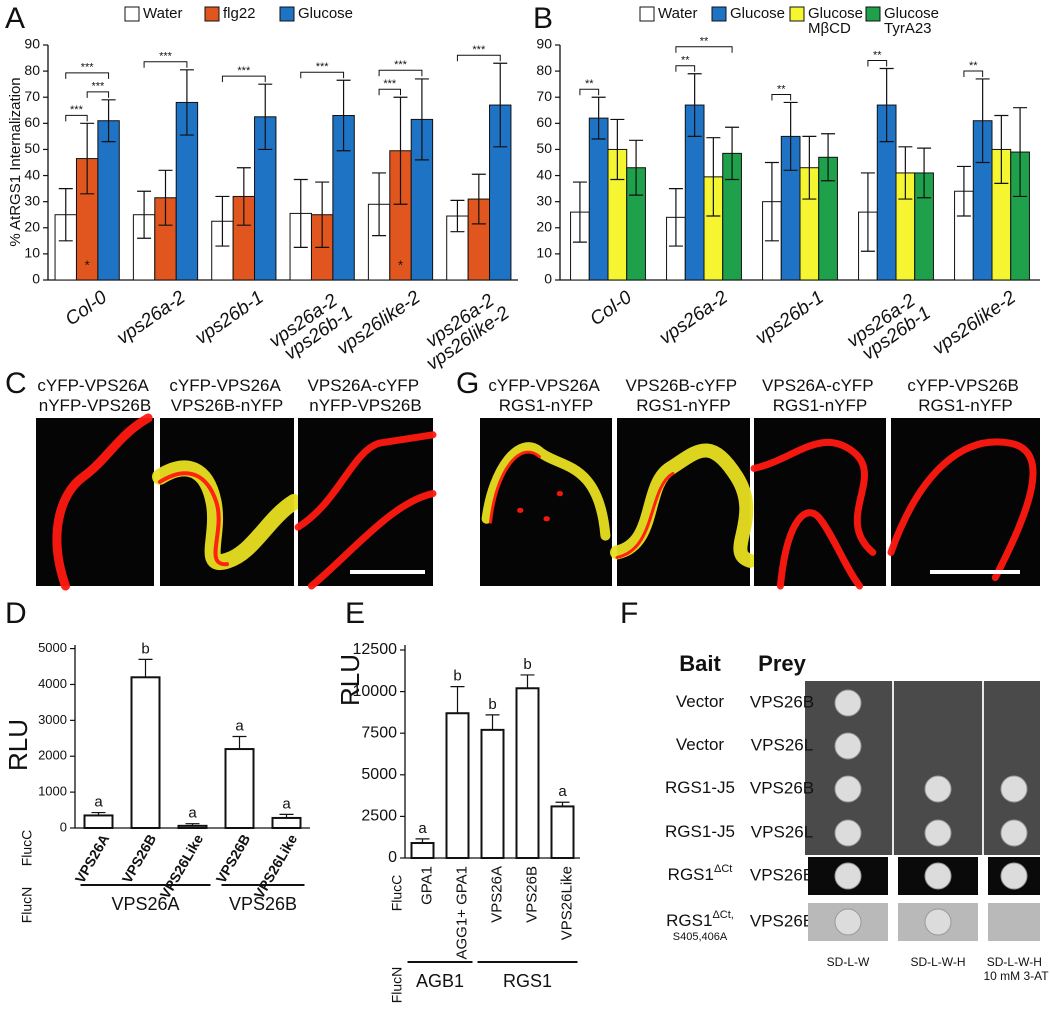 The width and height of the screenshot is (1050, 1018). What do you see at coordinates (544, 200) in the screenshot?
I see `y-tick-label: 30` at bounding box center [544, 200].